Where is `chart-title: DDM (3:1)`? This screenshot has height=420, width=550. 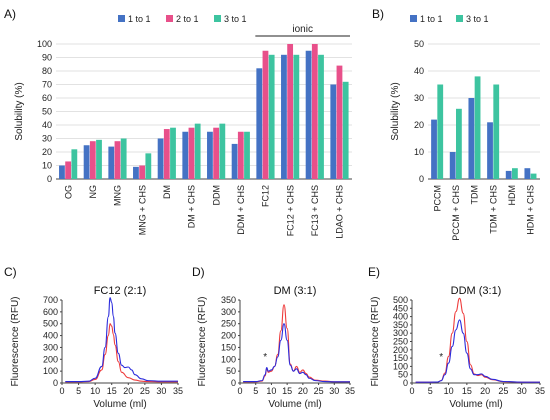
chart-title: DDM (3:1) is located at coordinates (476, 291).